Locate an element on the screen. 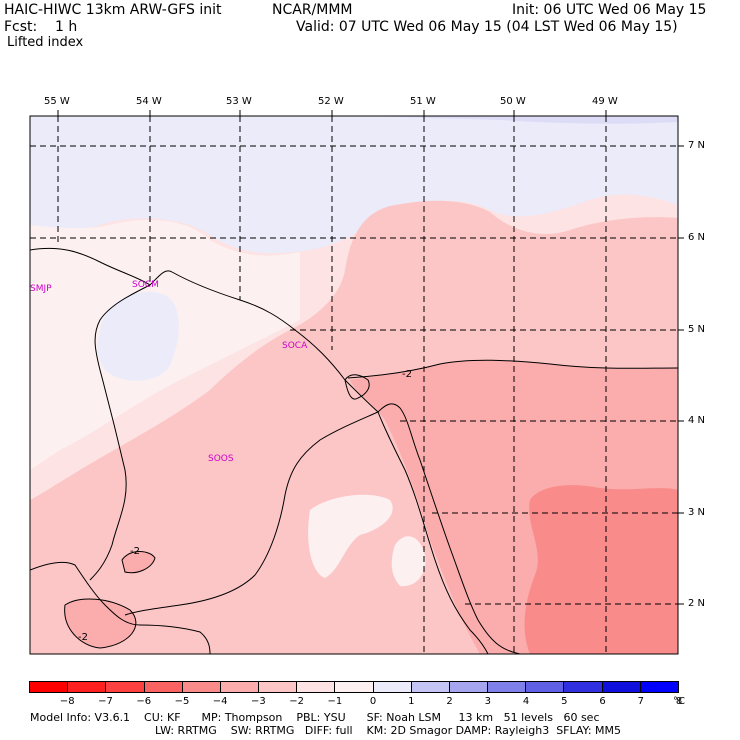 This screenshot has height=740, width=740. lon-label-51w: 51 W is located at coordinates (423, 101).